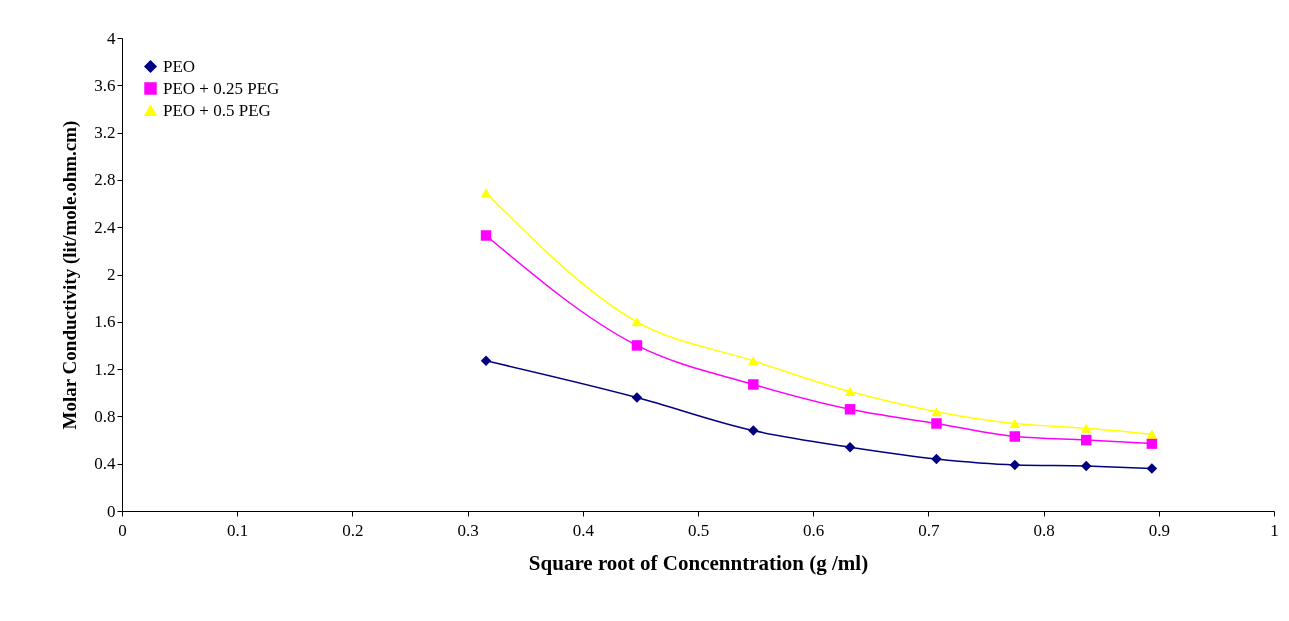 The image size is (1289, 621). What do you see at coordinates (583, 530) in the screenshot?
I see `x-tick-label: 0.4` at bounding box center [583, 530].